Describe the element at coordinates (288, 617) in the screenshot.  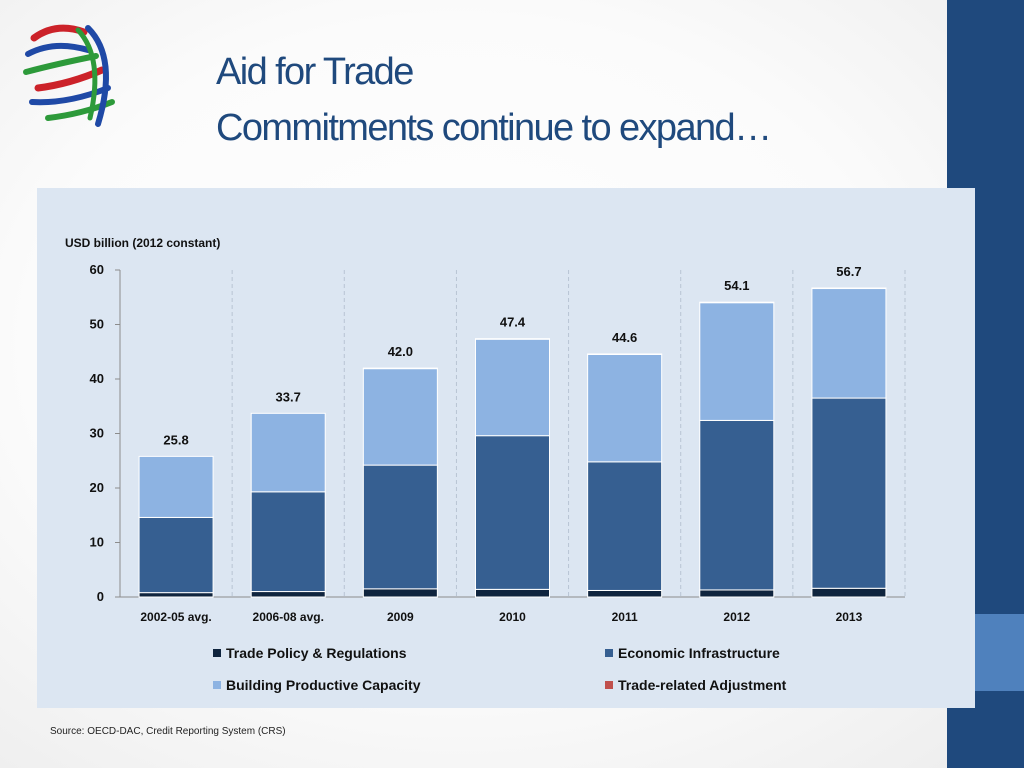
I see `x-tick-label: 2006-08 avg.` at that location.